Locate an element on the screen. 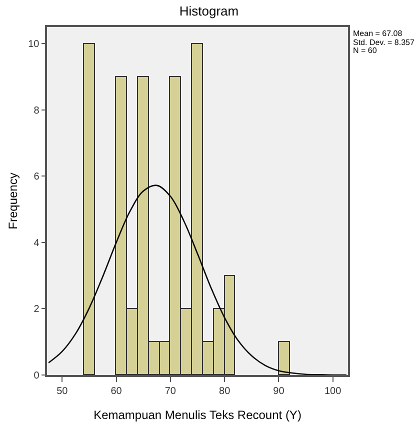 This screenshot has height=432, width=418. x-tick-label: 60 is located at coordinates (116, 391).